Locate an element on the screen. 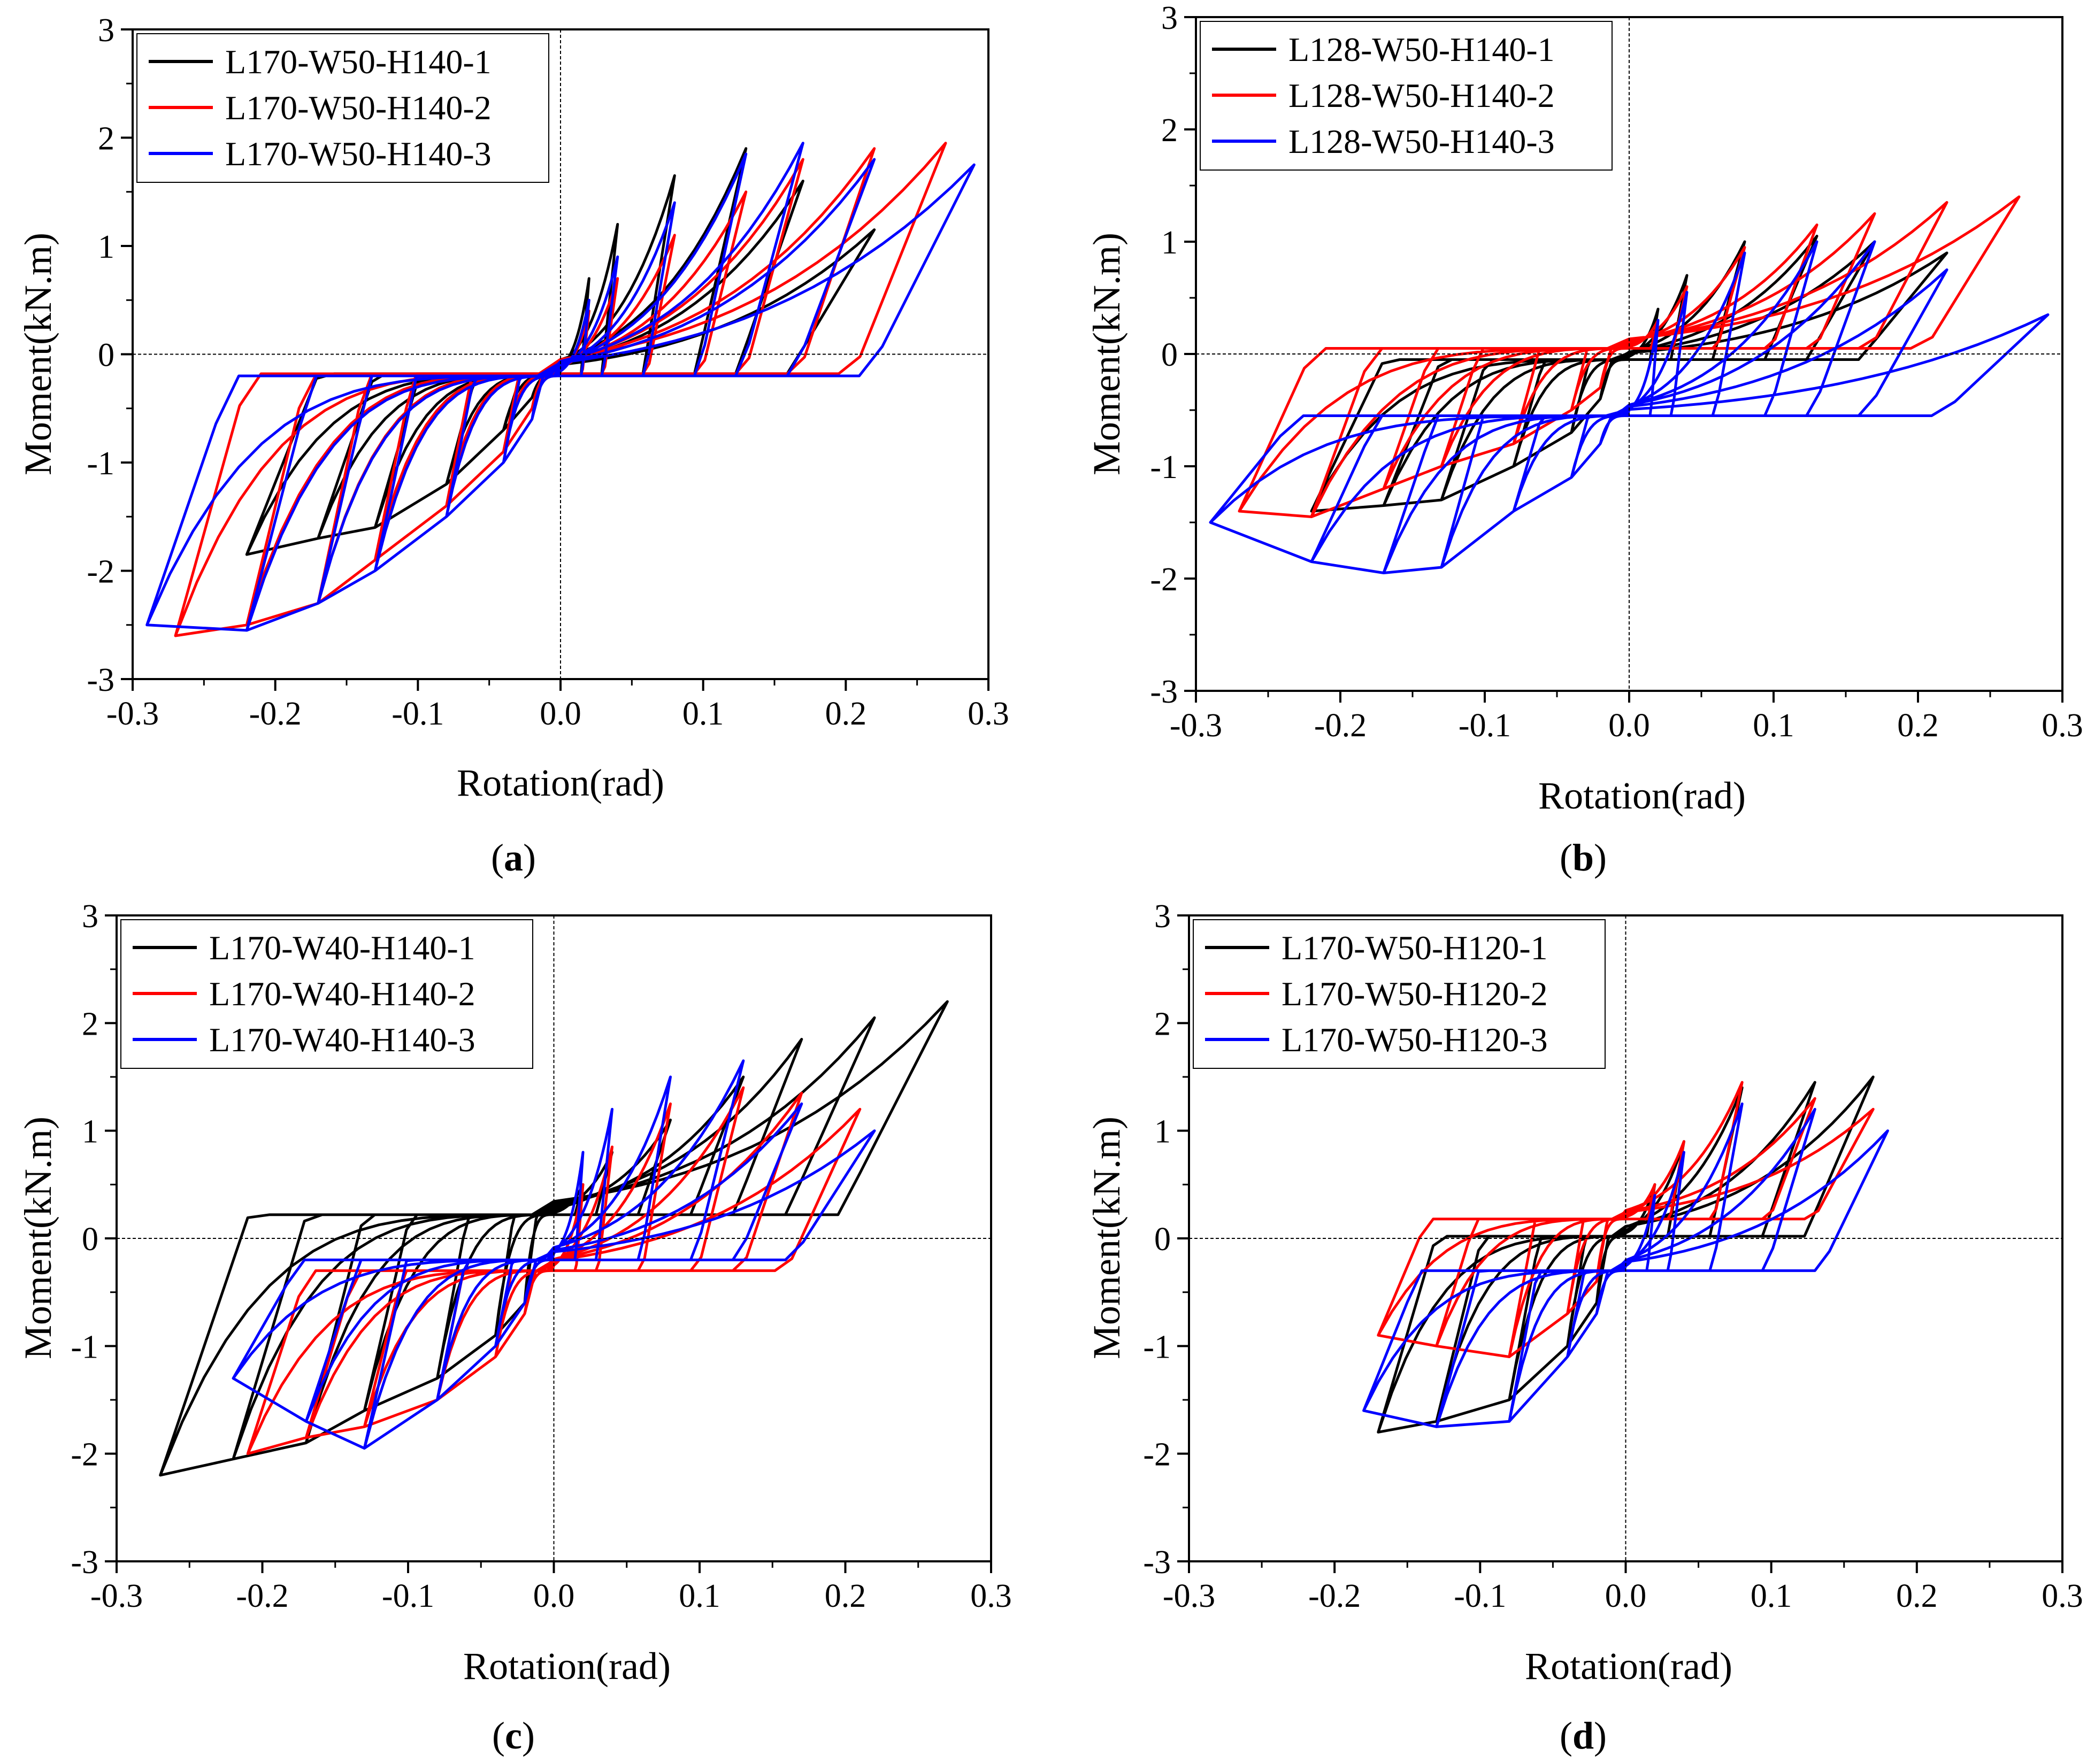 The width and height of the screenshot is (2087, 1764). panel-label: (b) is located at coordinates (1583, 858).